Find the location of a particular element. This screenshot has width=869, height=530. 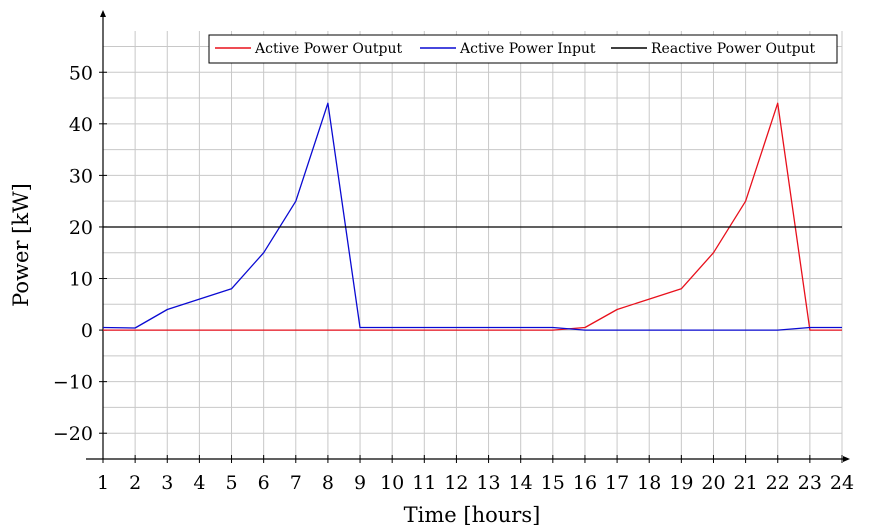

x-tick-label: 7 is located at coordinates (296, 483).